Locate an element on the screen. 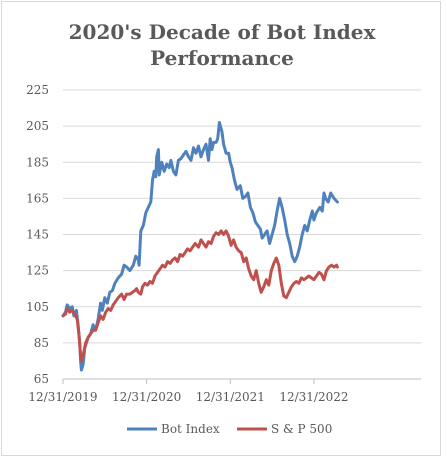  y-tick-label: 205 is located at coordinates (37, 126).